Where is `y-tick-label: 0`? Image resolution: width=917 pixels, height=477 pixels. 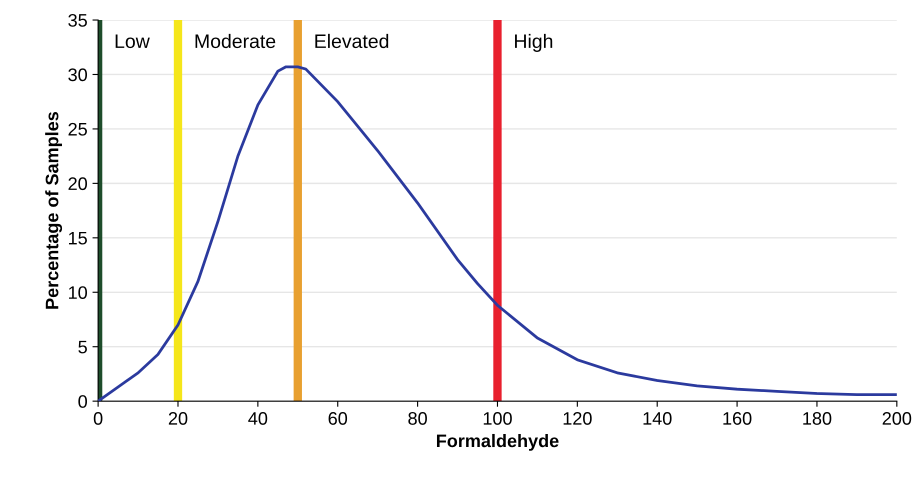 y-tick-label: 0 is located at coordinates (82, 401).